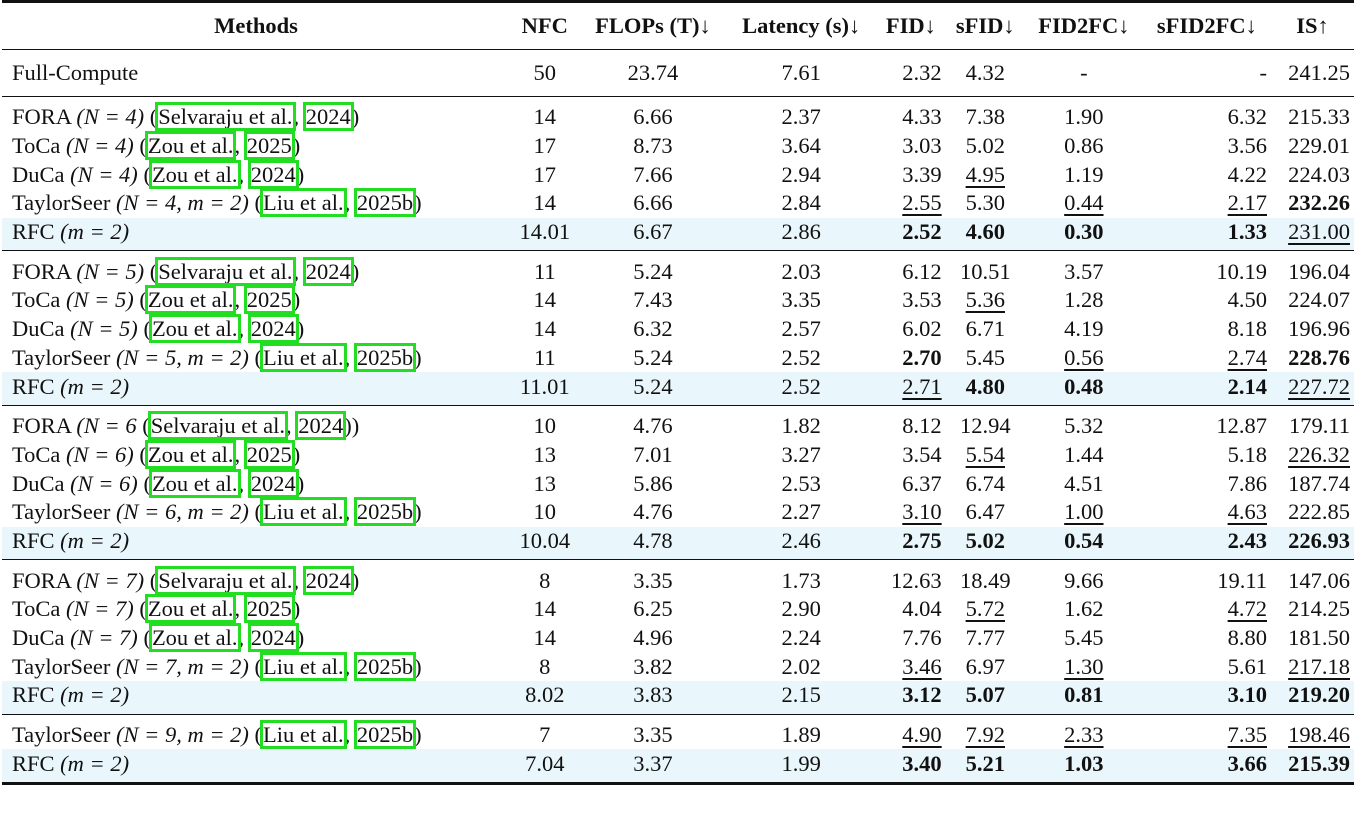  What do you see at coordinates (653, 358) in the screenshot?
I see `cell-flops: 5.24` at bounding box center [653, 358].